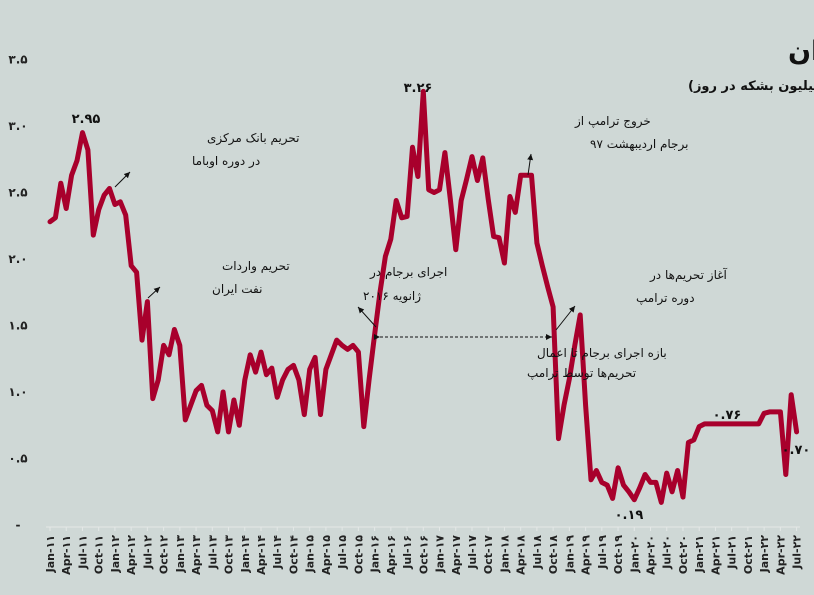  Describe the element at coordinates (237, 289) in the screenshot. I see `oil-import-sanction-label-2: نفت ایران` at that location.